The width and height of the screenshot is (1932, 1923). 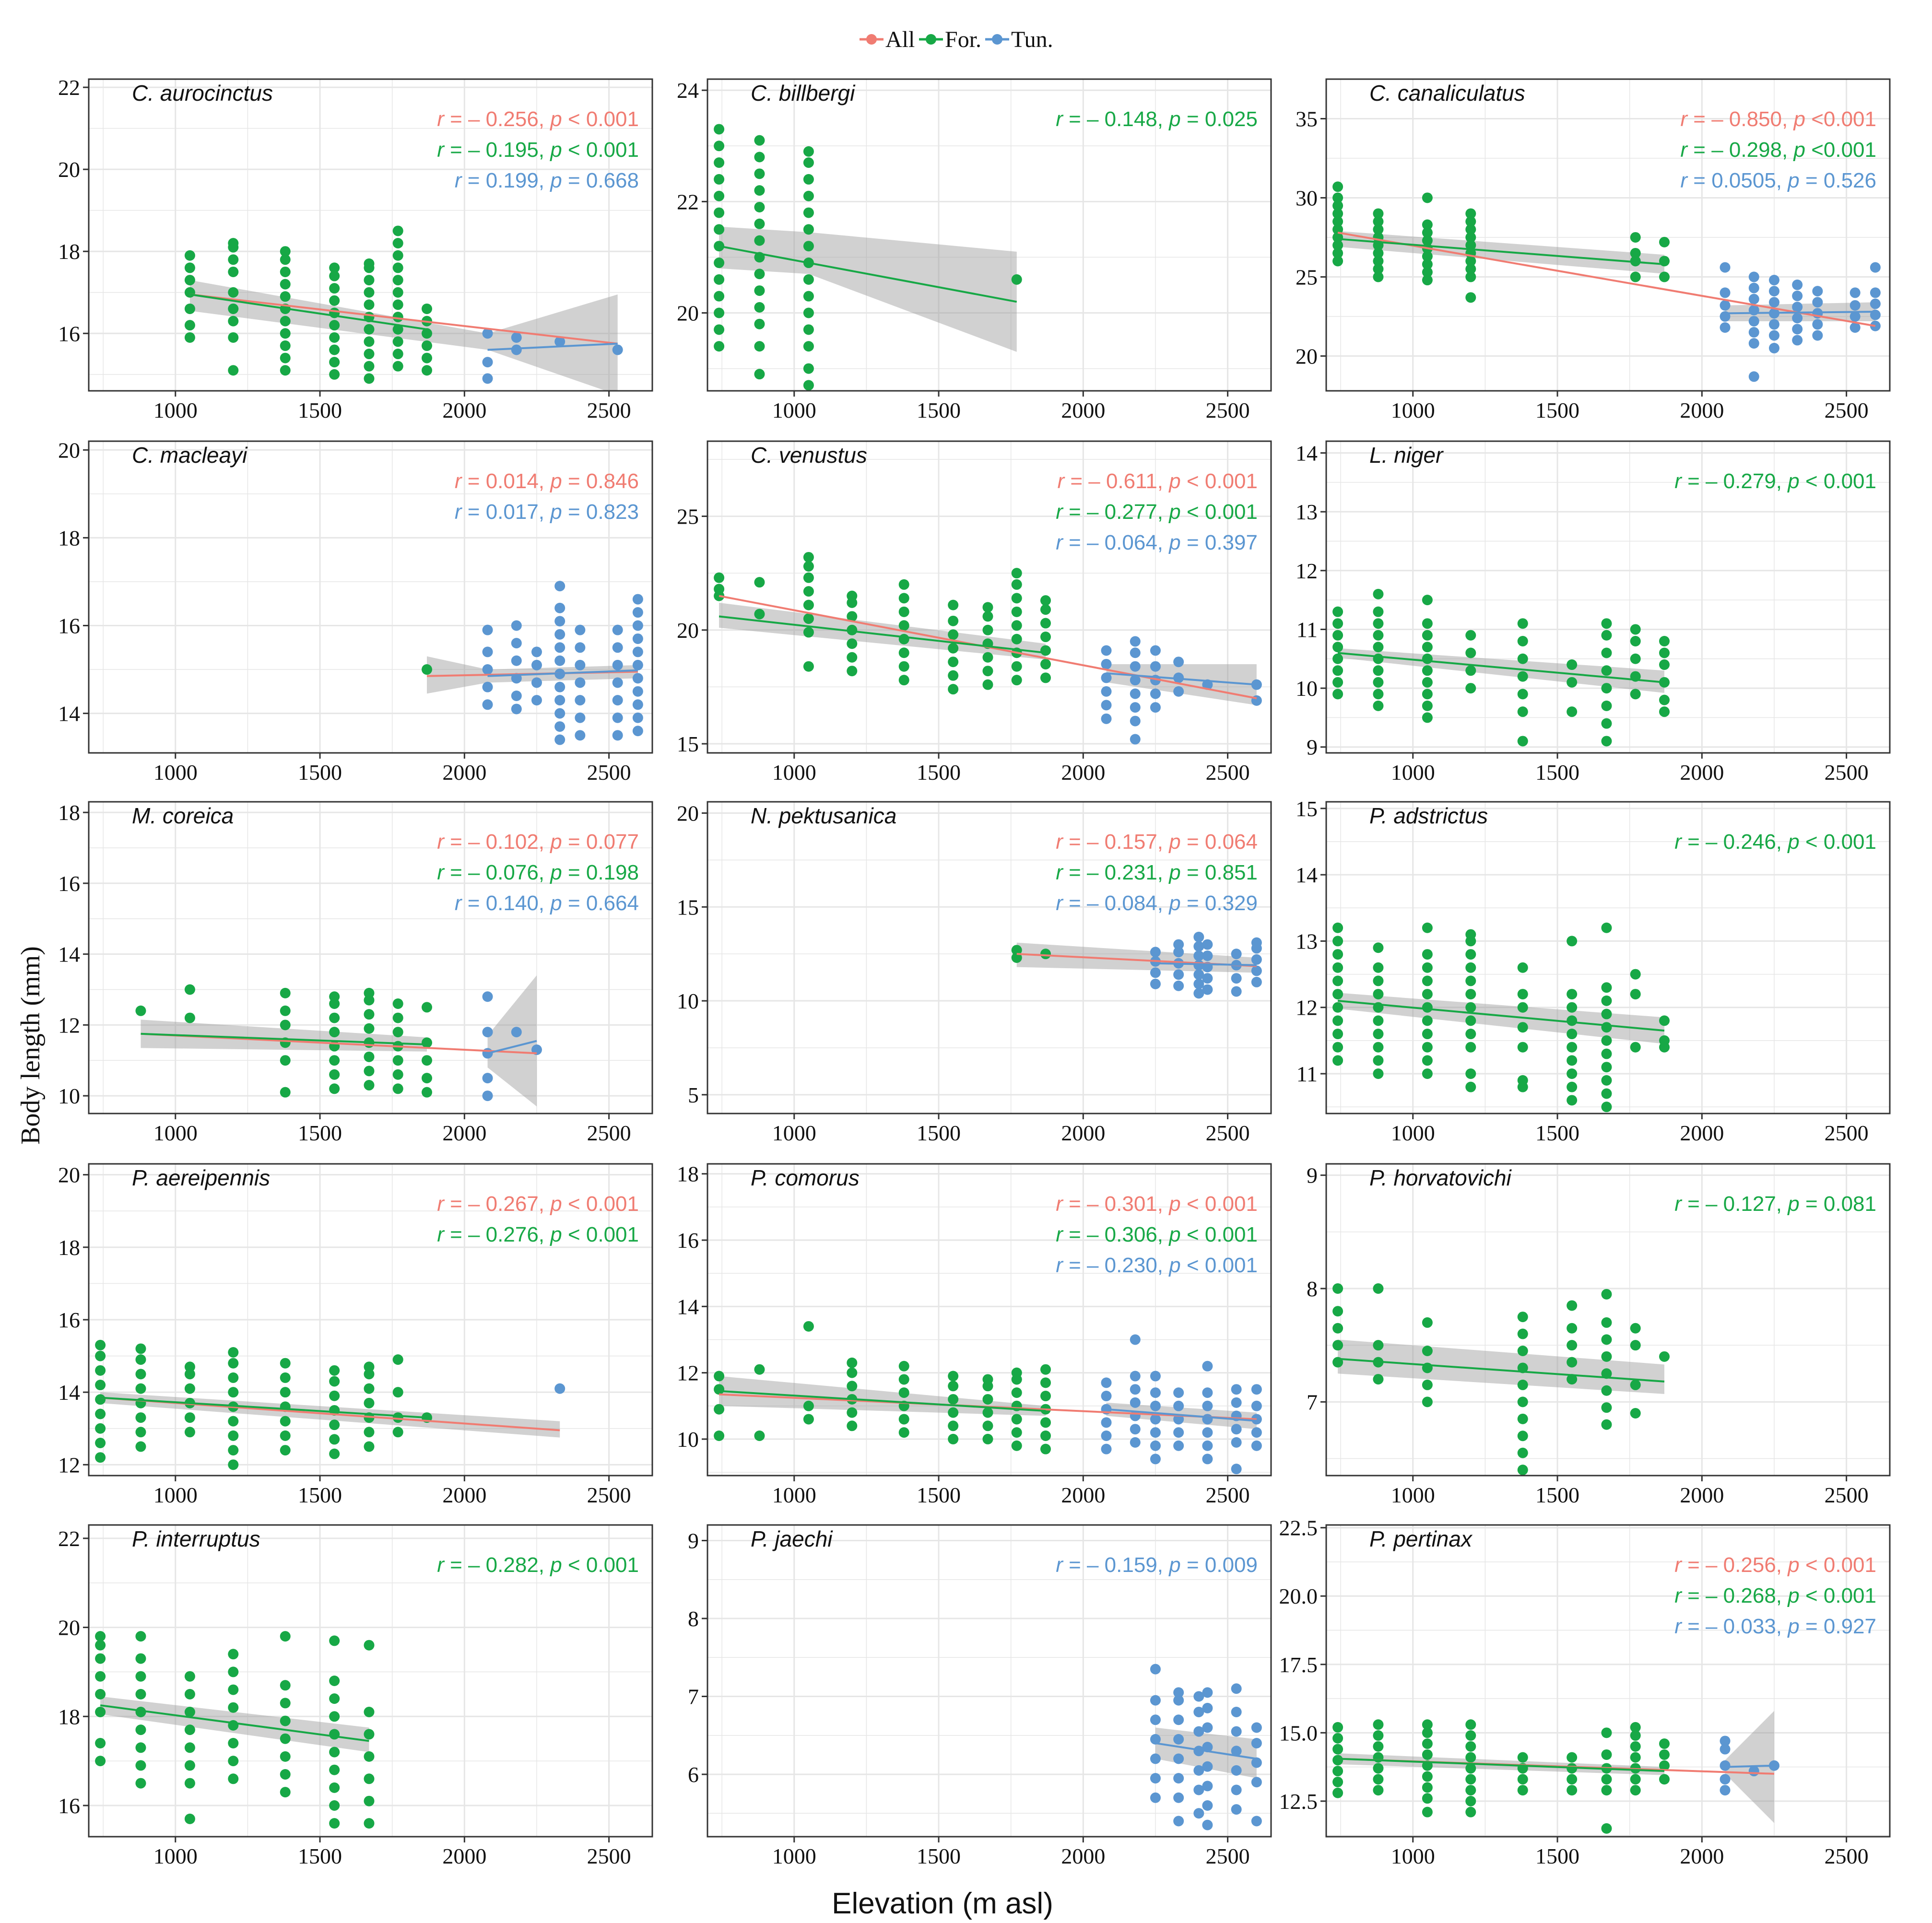 I want to click on legend-key-forest-dot, so click(x=931, y=39).